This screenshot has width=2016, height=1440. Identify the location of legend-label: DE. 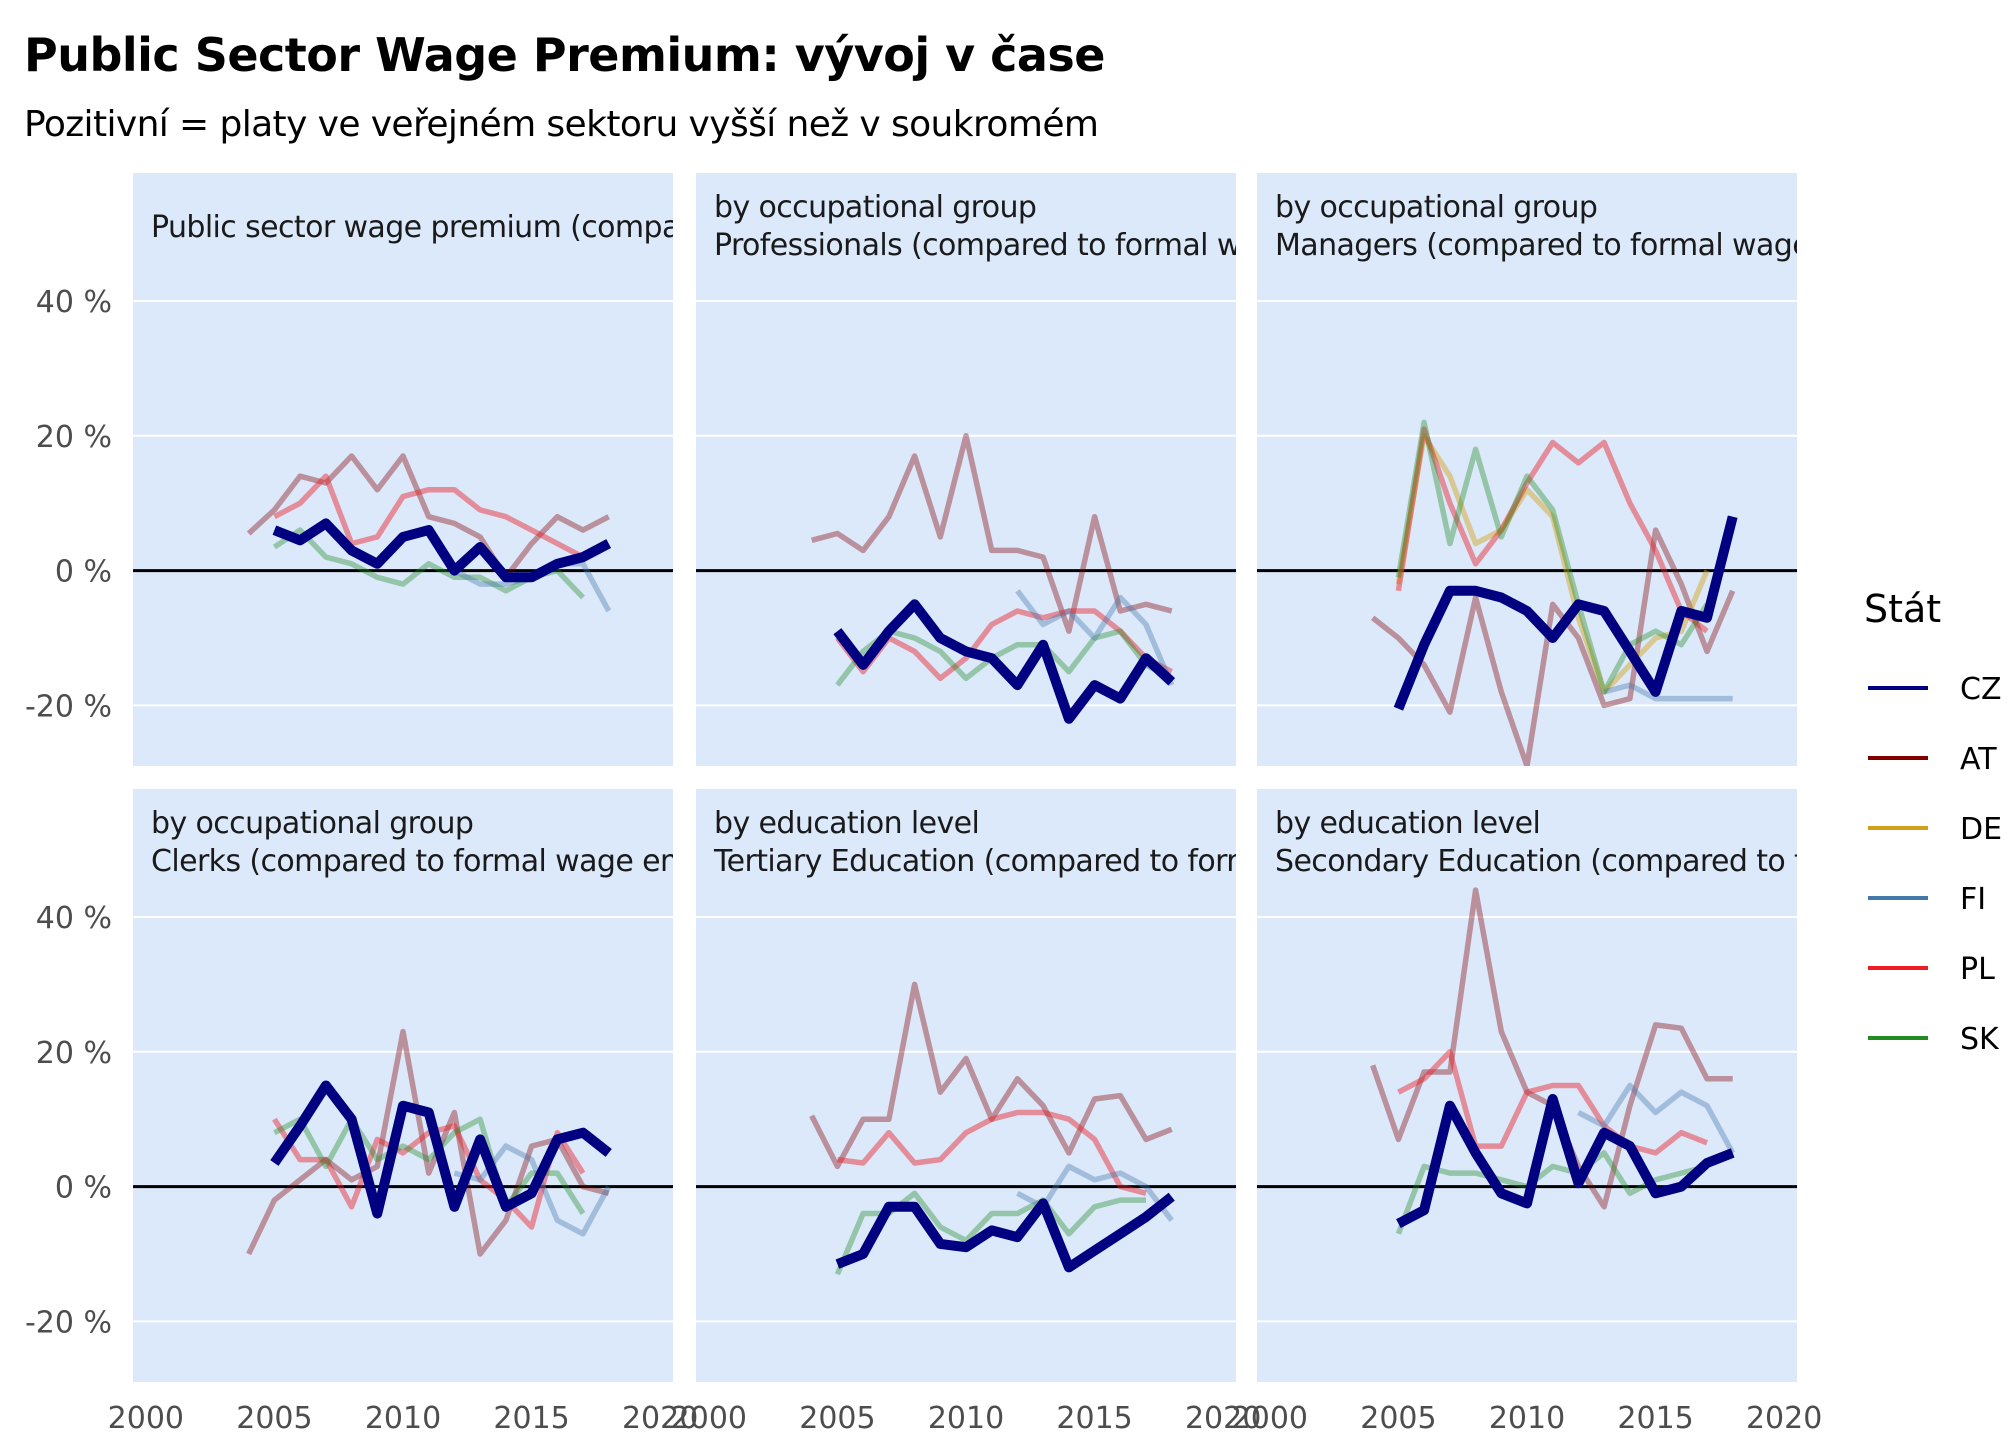
(1981, 829).